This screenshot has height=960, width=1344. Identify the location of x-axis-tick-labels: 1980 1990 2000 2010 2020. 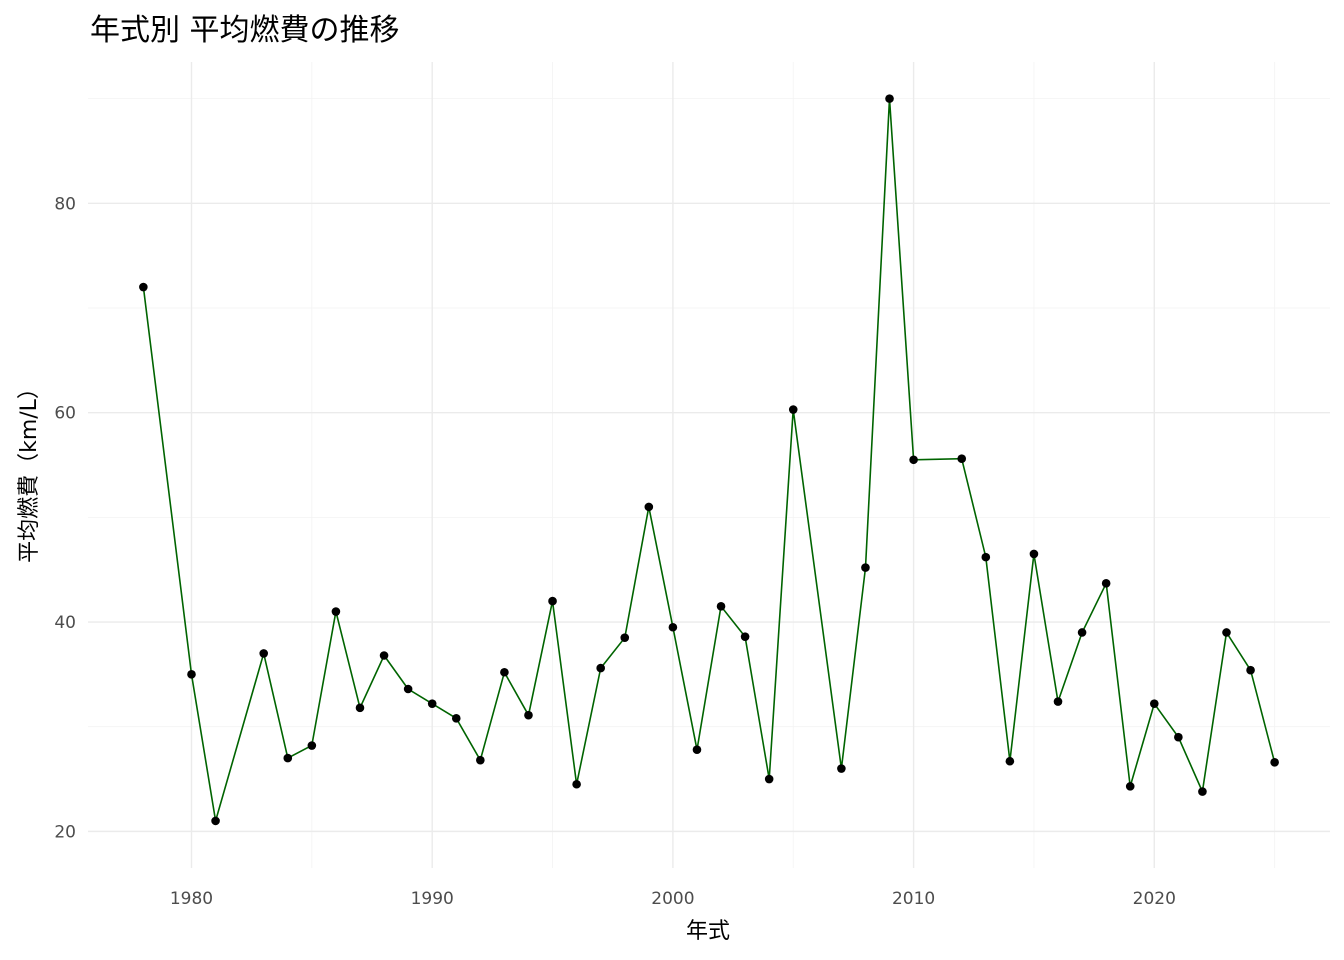
(673, 899).